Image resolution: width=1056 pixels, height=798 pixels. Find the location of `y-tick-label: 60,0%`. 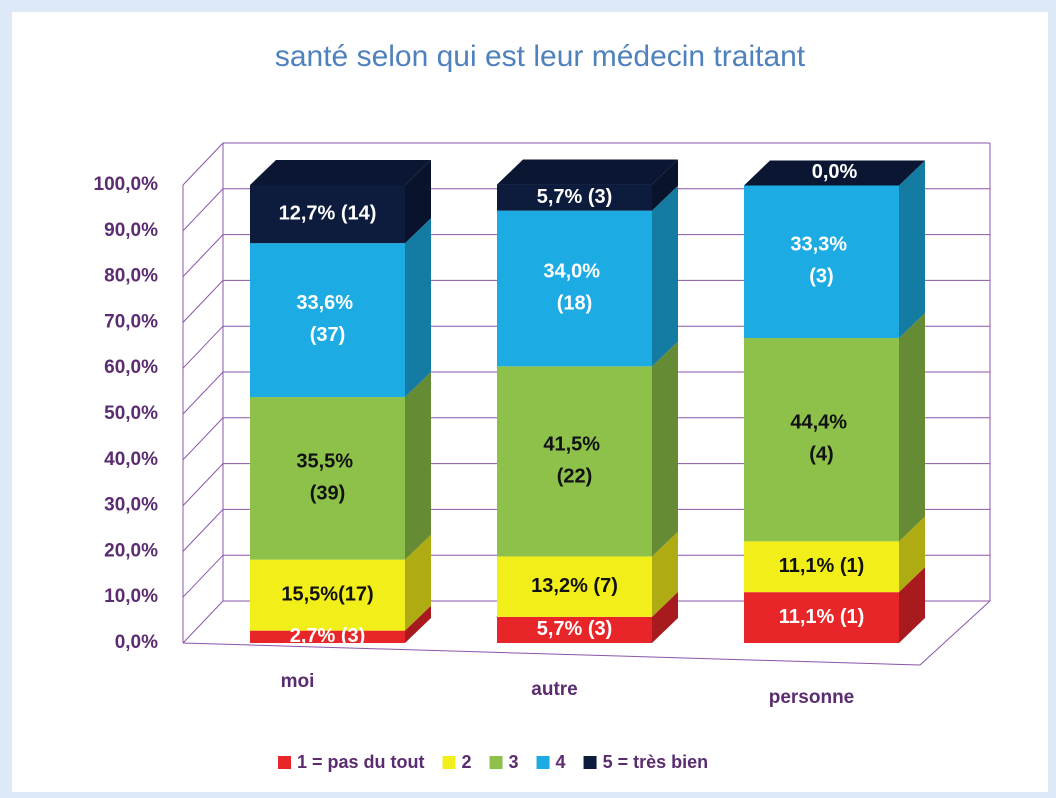

y-tick-label: 60,0% is located at coordinates (131, 367).